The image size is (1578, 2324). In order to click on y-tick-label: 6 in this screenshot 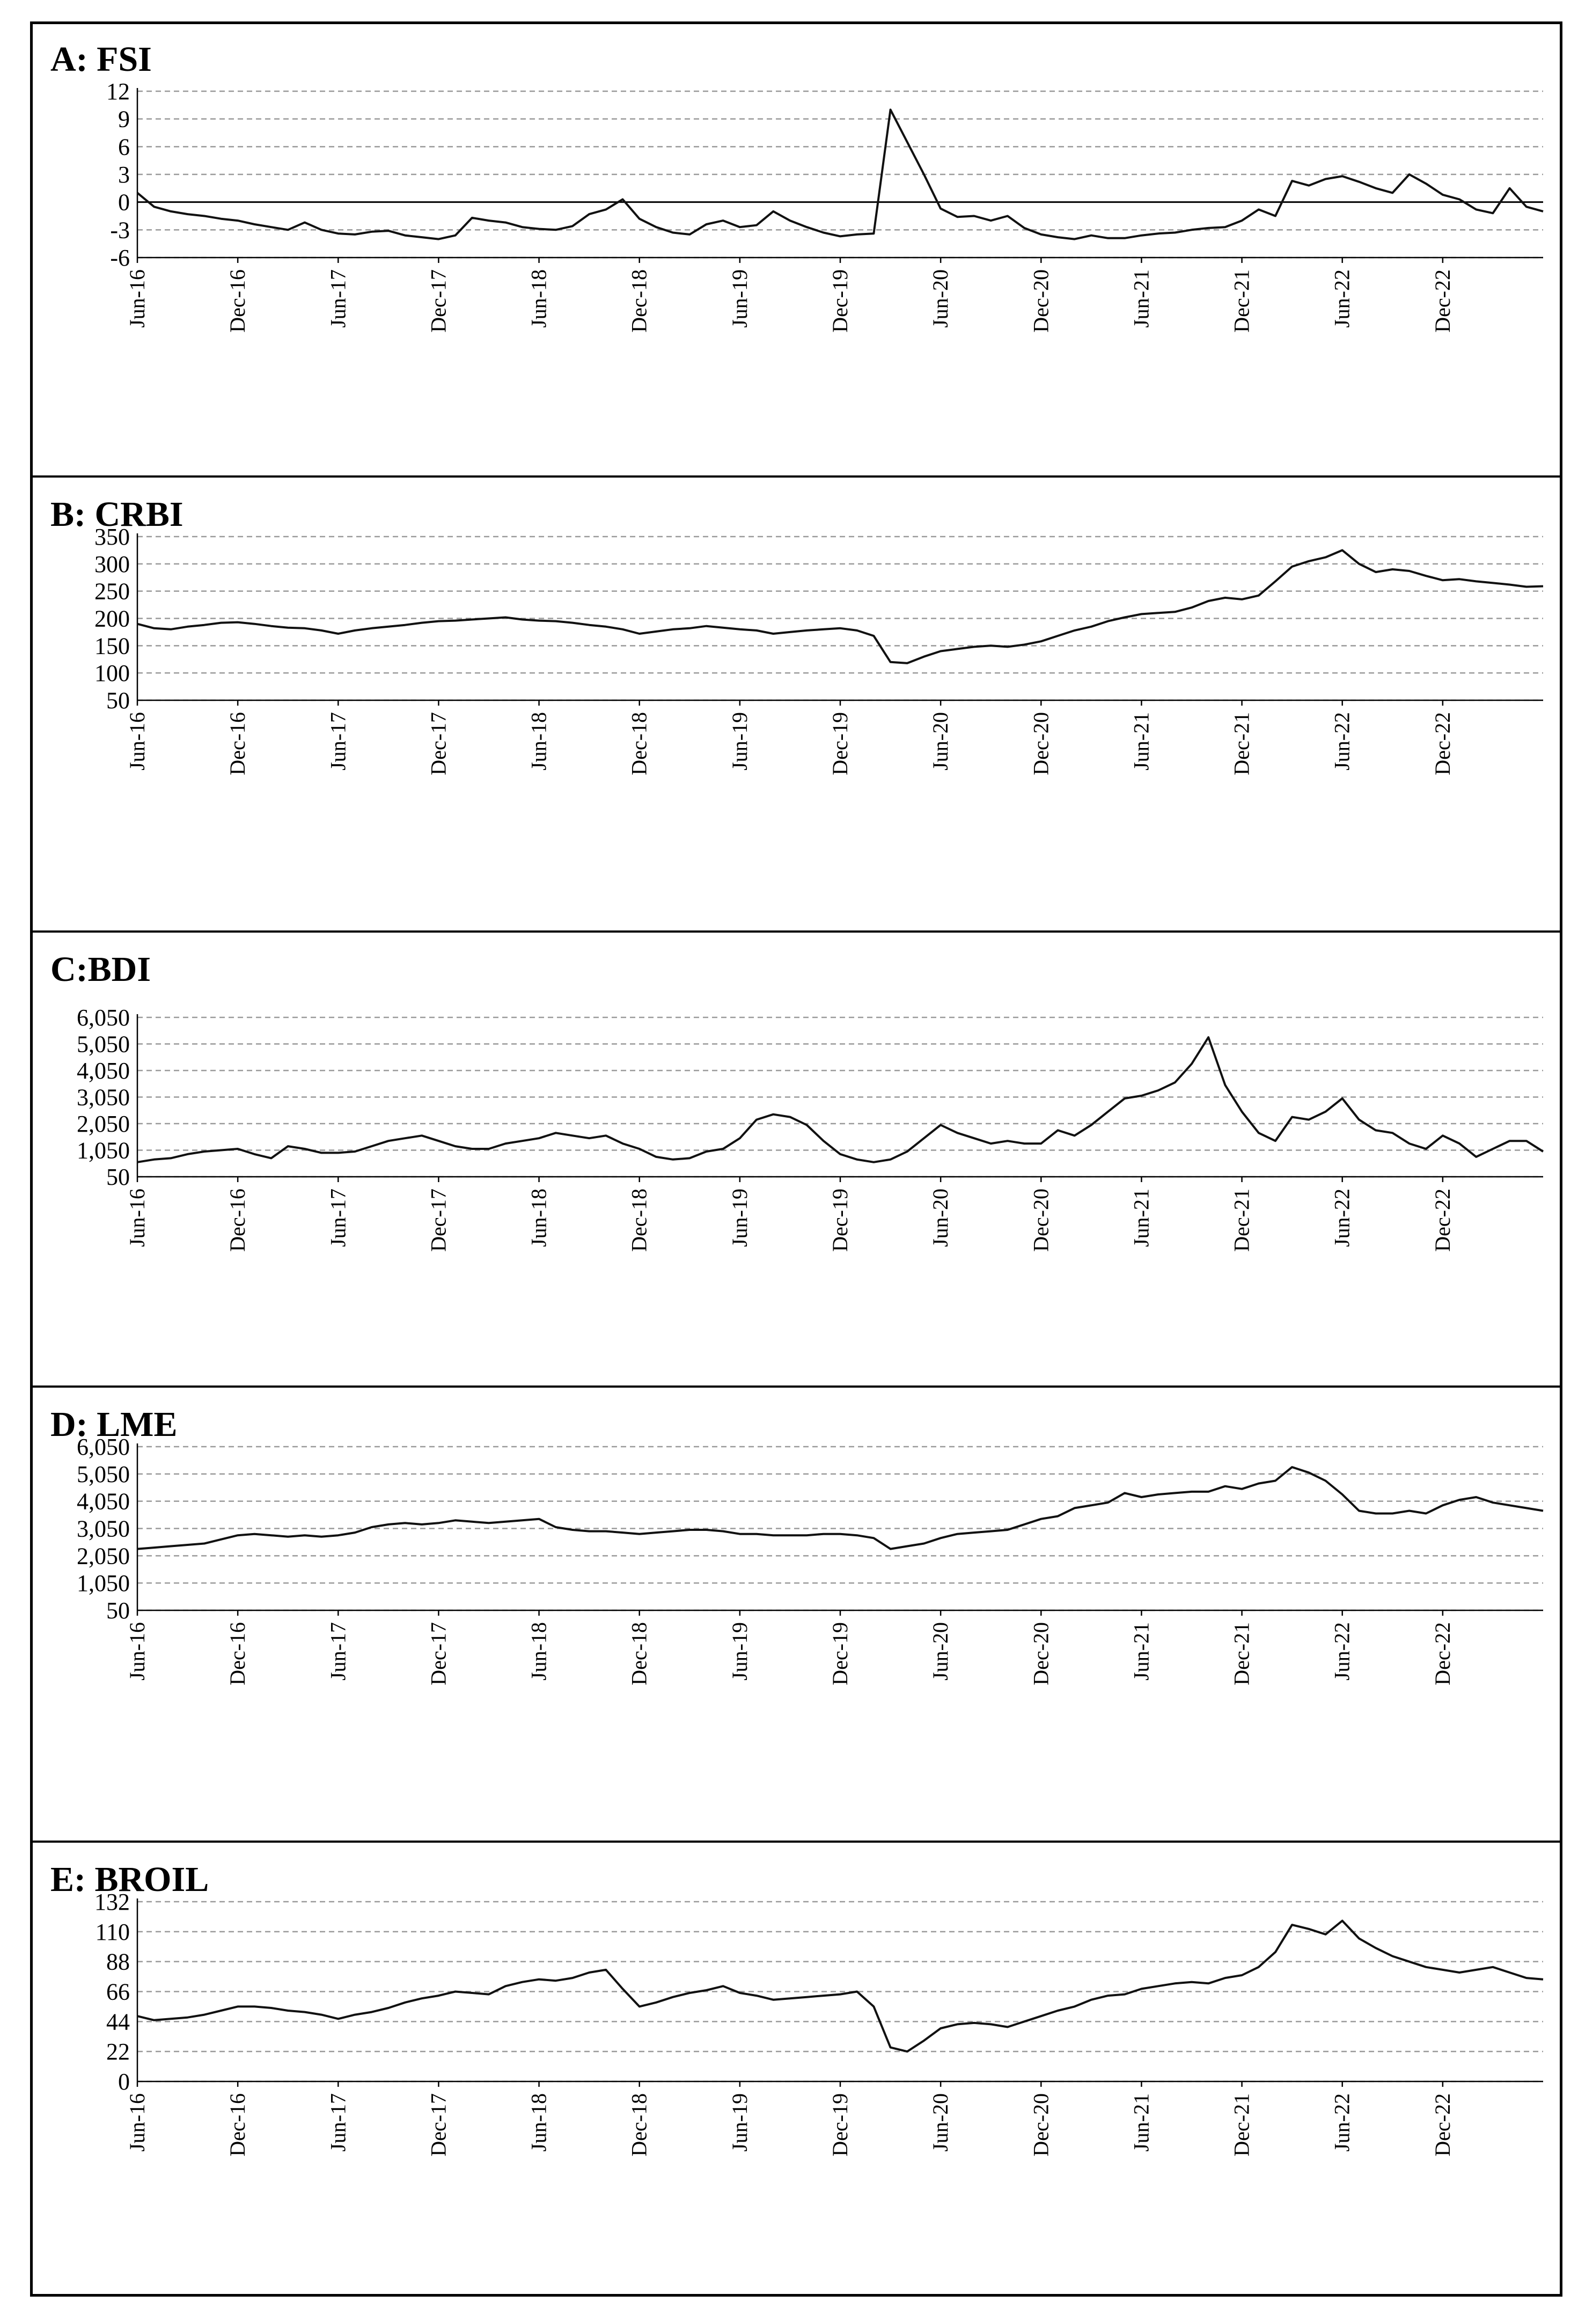, I will do `click(124, 147)`.